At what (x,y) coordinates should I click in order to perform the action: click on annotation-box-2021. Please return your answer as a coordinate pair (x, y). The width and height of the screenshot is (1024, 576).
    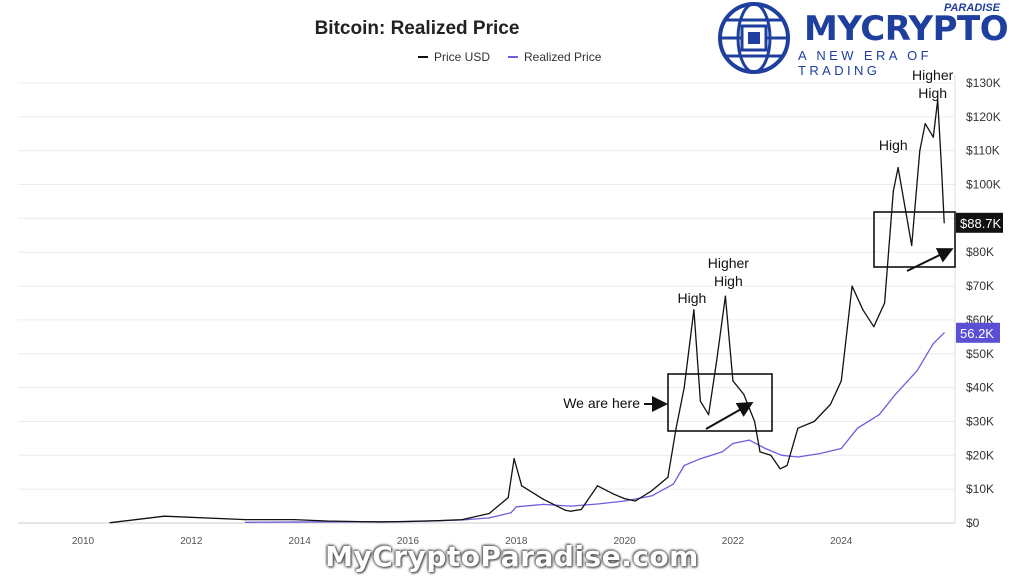
    Looking at the image, I should click on (720, 402).